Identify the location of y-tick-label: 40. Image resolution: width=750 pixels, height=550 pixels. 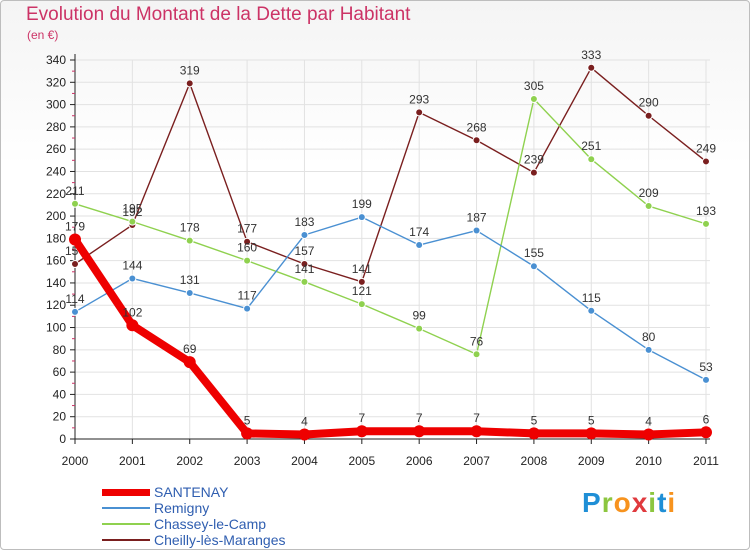
(60, 394).